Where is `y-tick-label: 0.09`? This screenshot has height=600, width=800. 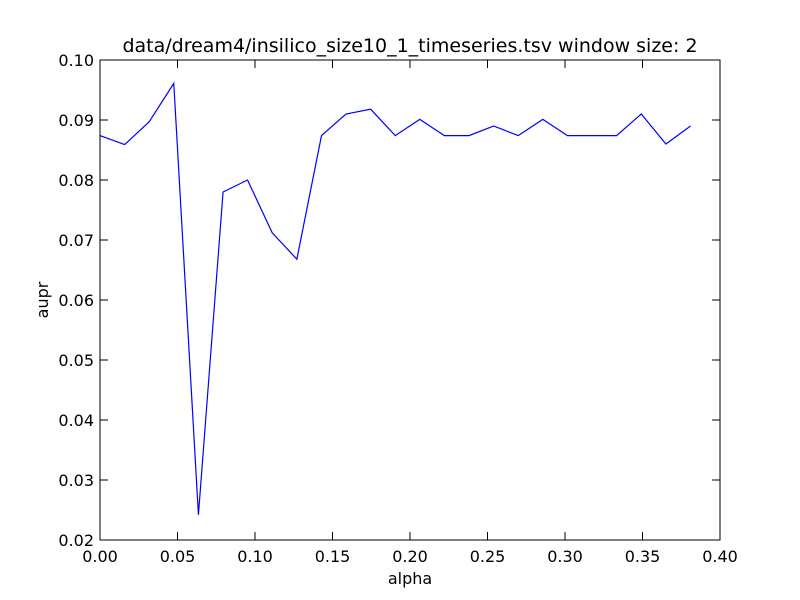
y-tick-label: 0.09 is located at coordinates (76, 120).